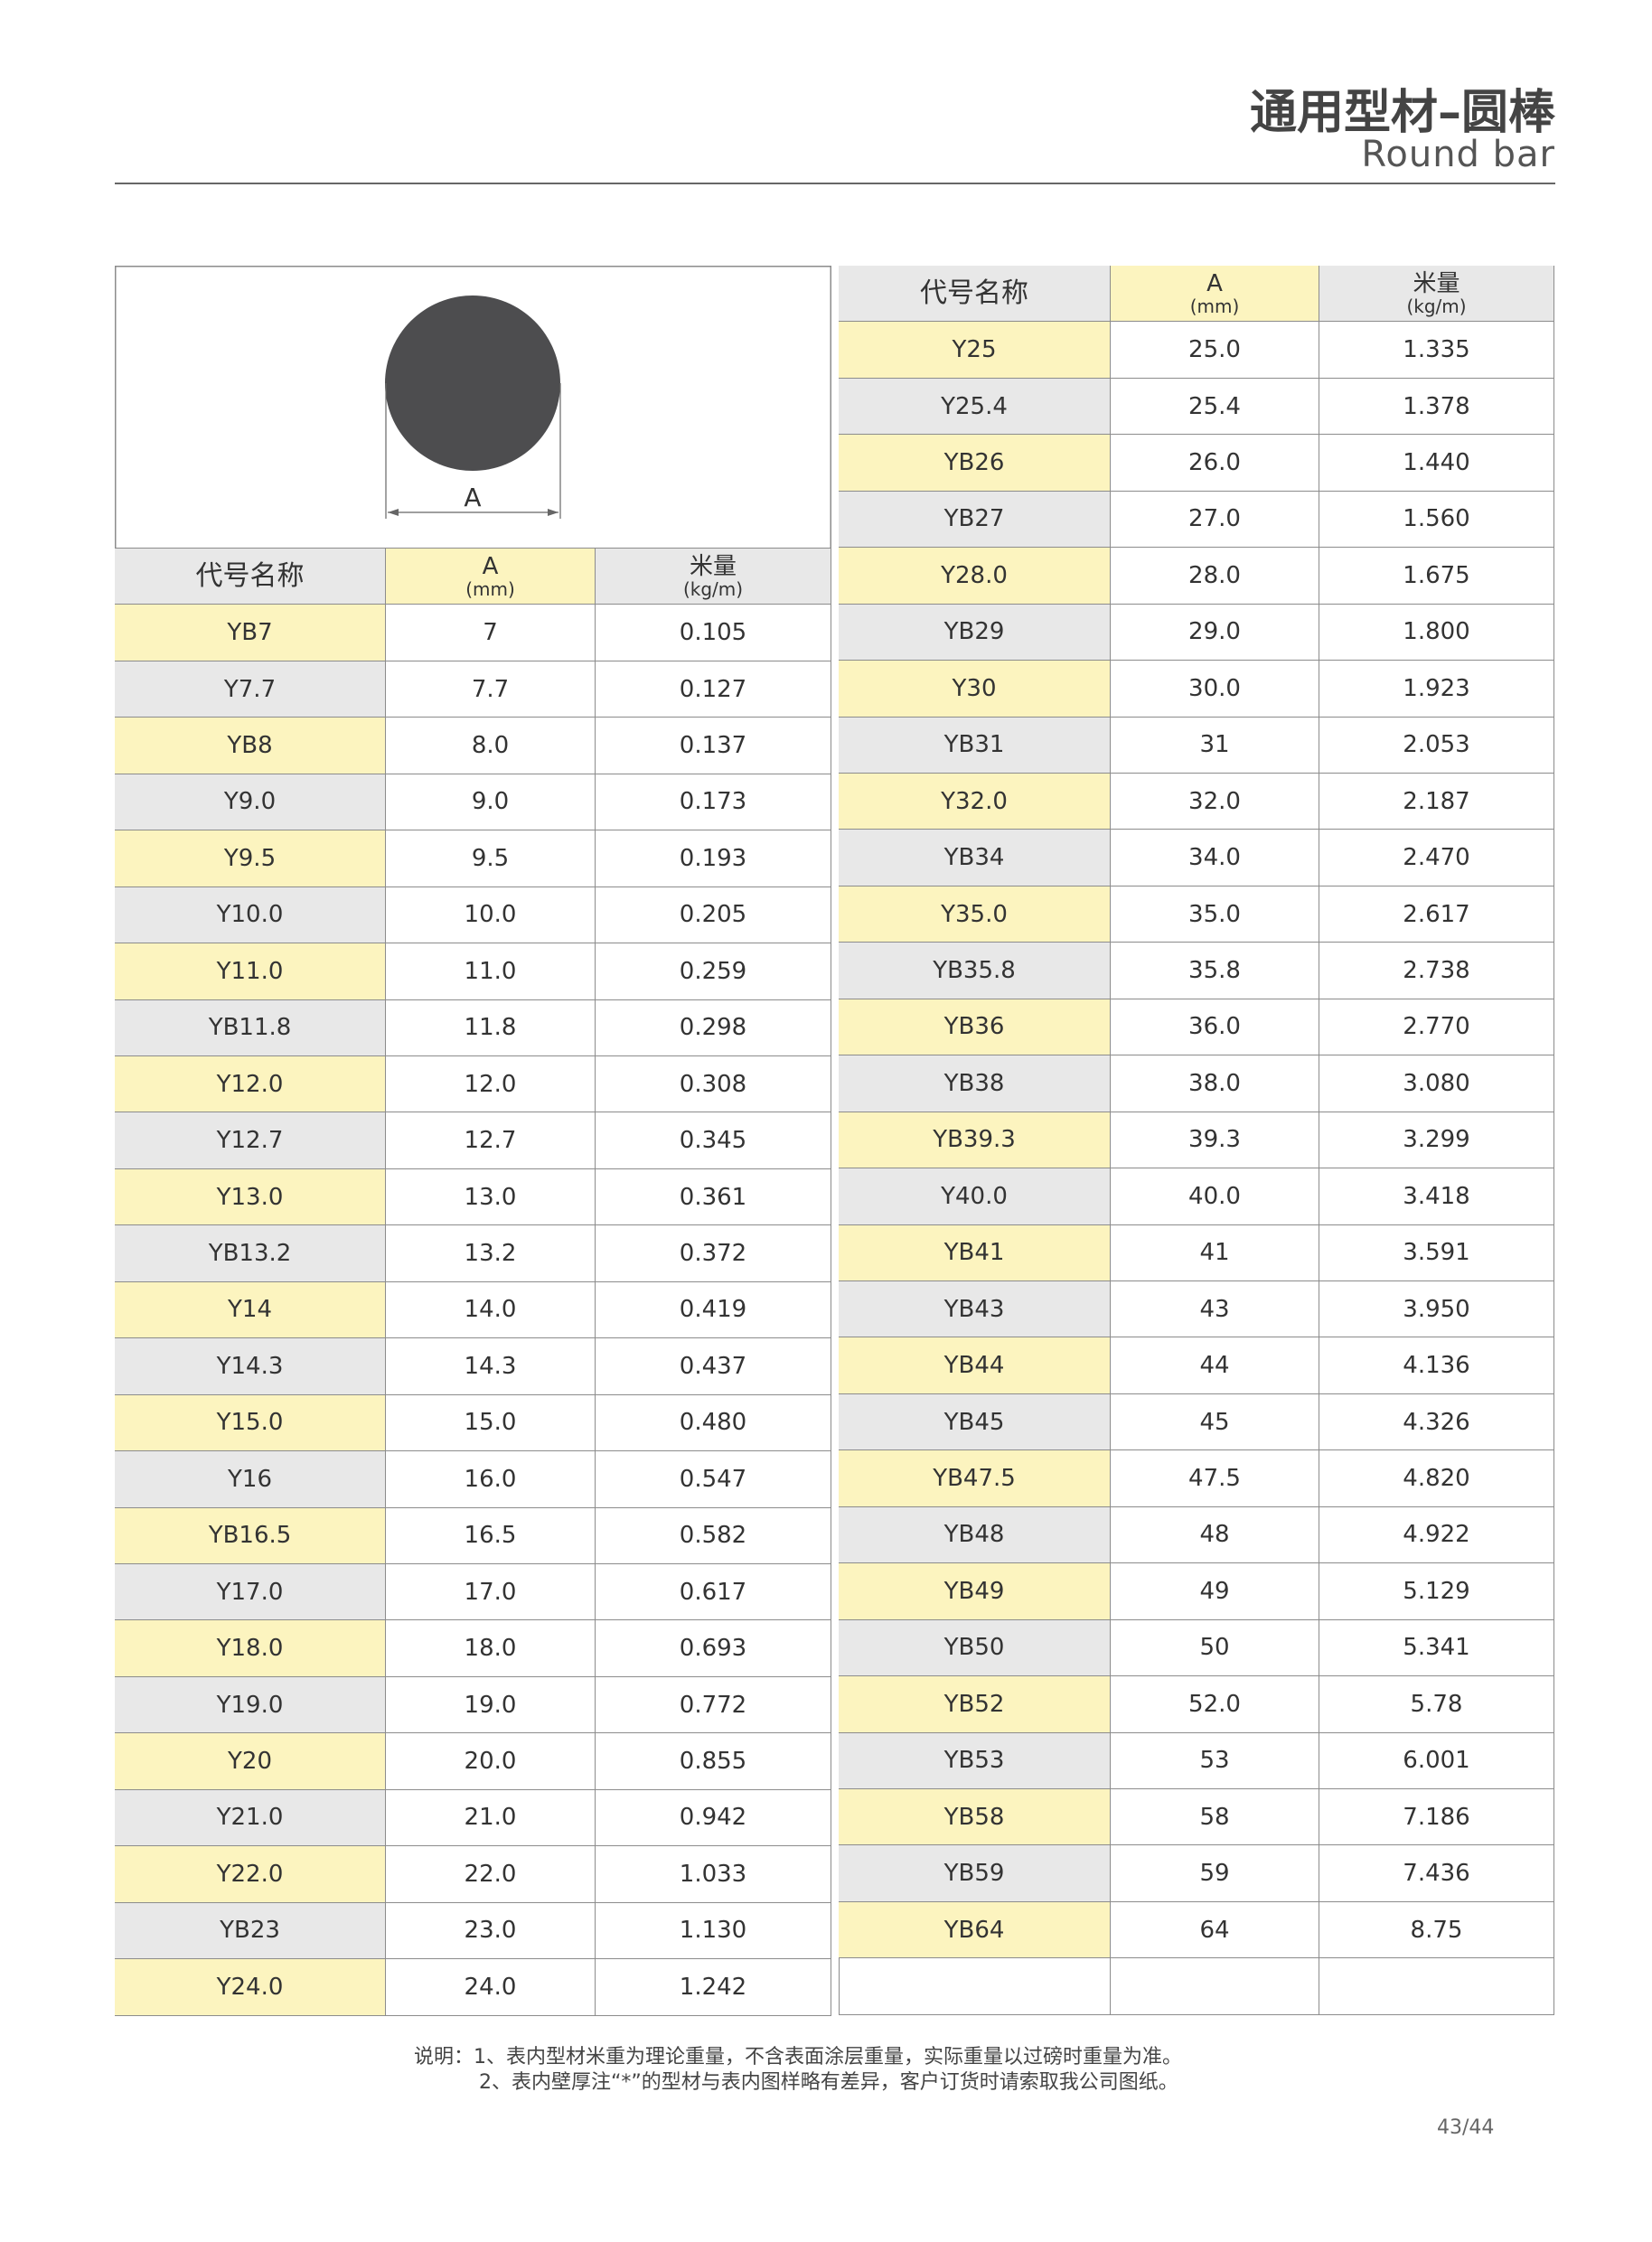  Describe the element at coordinates (1436, 1083) in the screenshot. I see `cell-text: 3.080` at that location.